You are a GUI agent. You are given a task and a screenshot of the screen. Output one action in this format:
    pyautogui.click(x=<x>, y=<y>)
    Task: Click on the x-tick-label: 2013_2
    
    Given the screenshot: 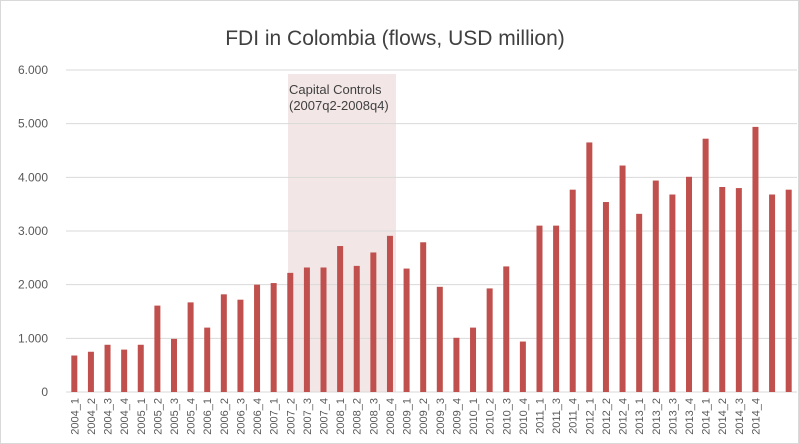 What is the action you would take?
    pyautogui.click(x=657, y=416)
    